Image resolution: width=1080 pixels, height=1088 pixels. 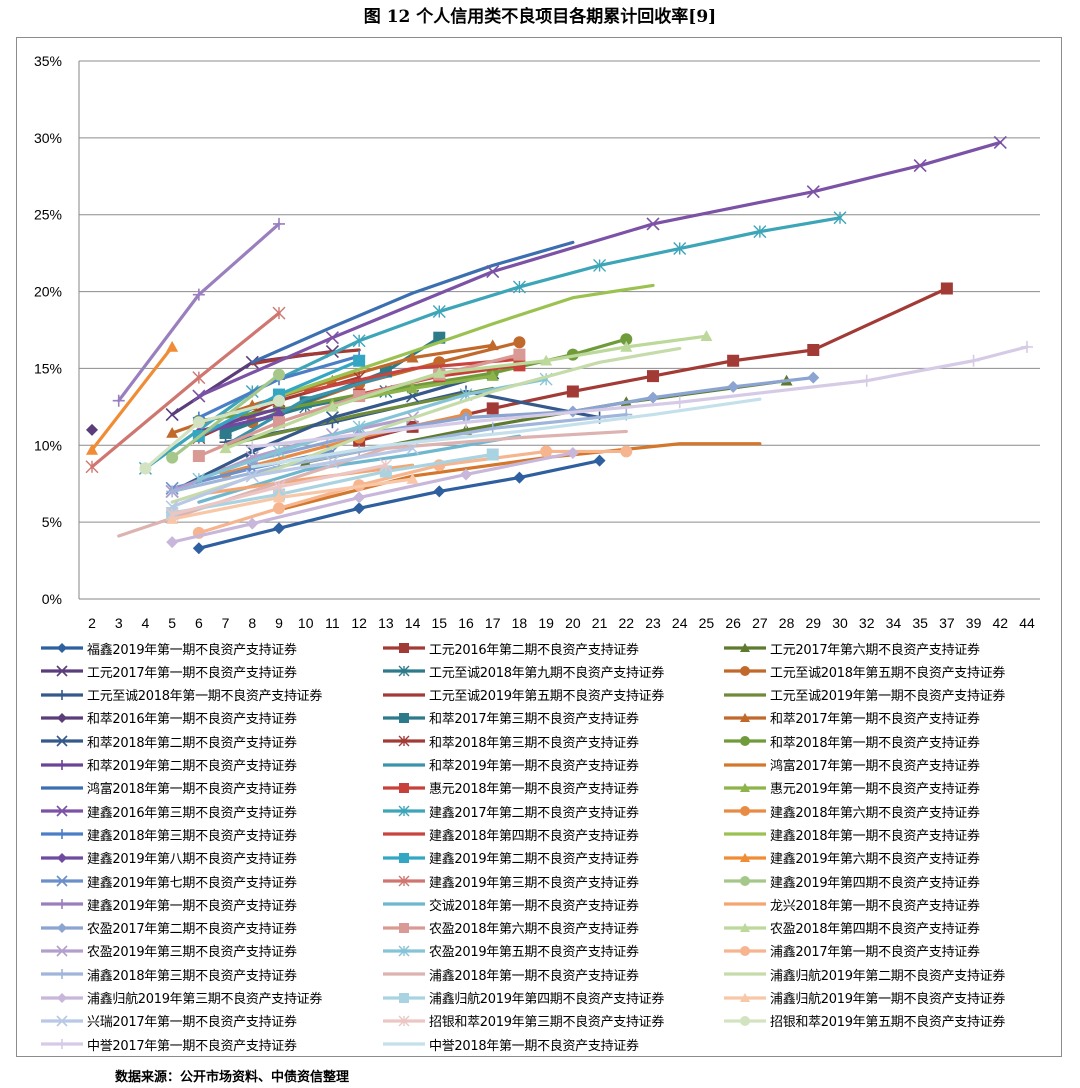 What do you see at coordinates (192, 836) in the screenshot?
I see `legend-label: 建鑫2018年第三期不良资产支持证券` at bounding box center [192, 836].